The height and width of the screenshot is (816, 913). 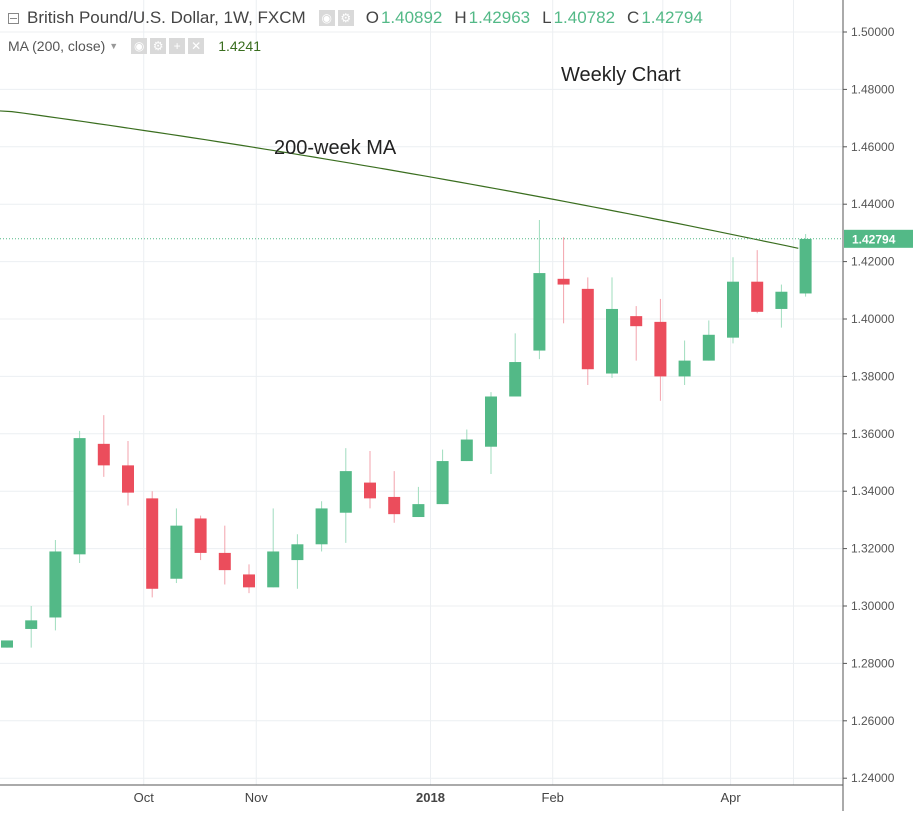 I want to click on x-tick-label: Feb, so click(x=553, y=797).